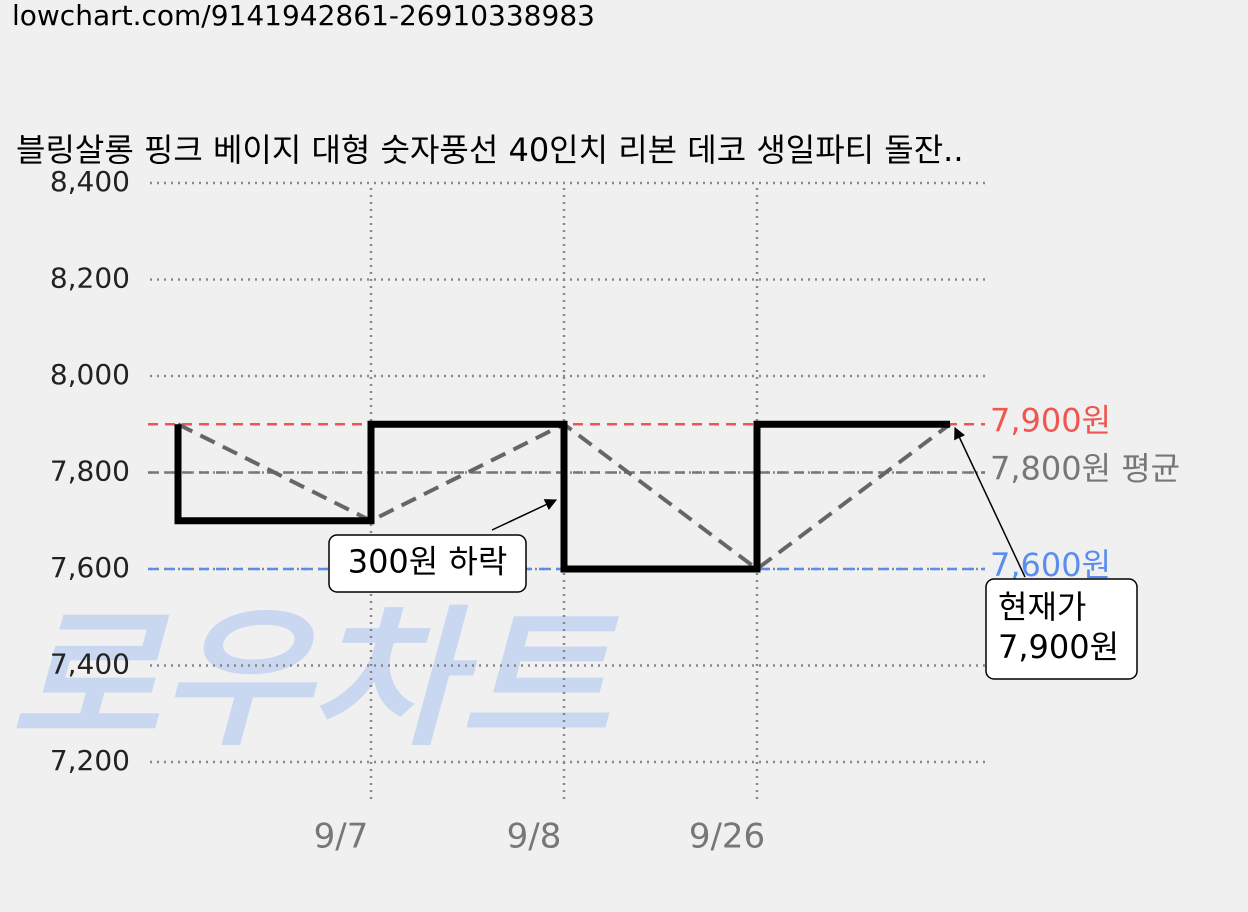  Describe the element at coordinates (1058, 647) in the screenshot. I see `annotation-text: 7,900원` at that location.